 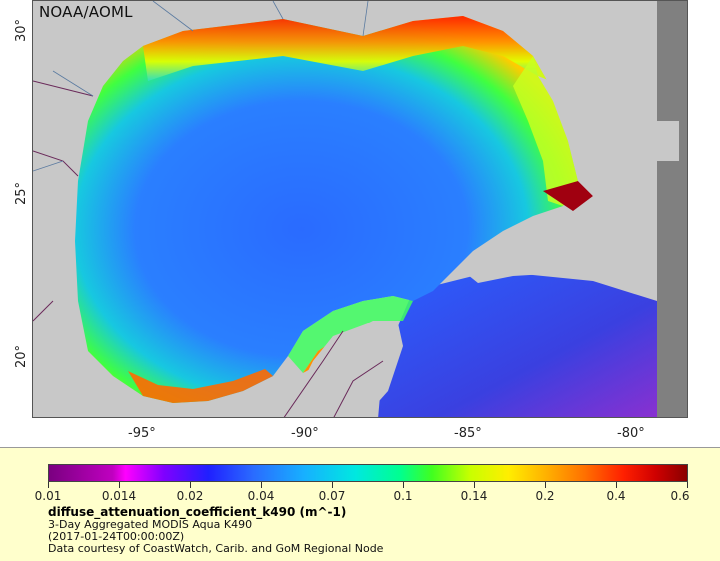 I want to click on colorbar-label-3: 0.04, so click(x=261, y=496).